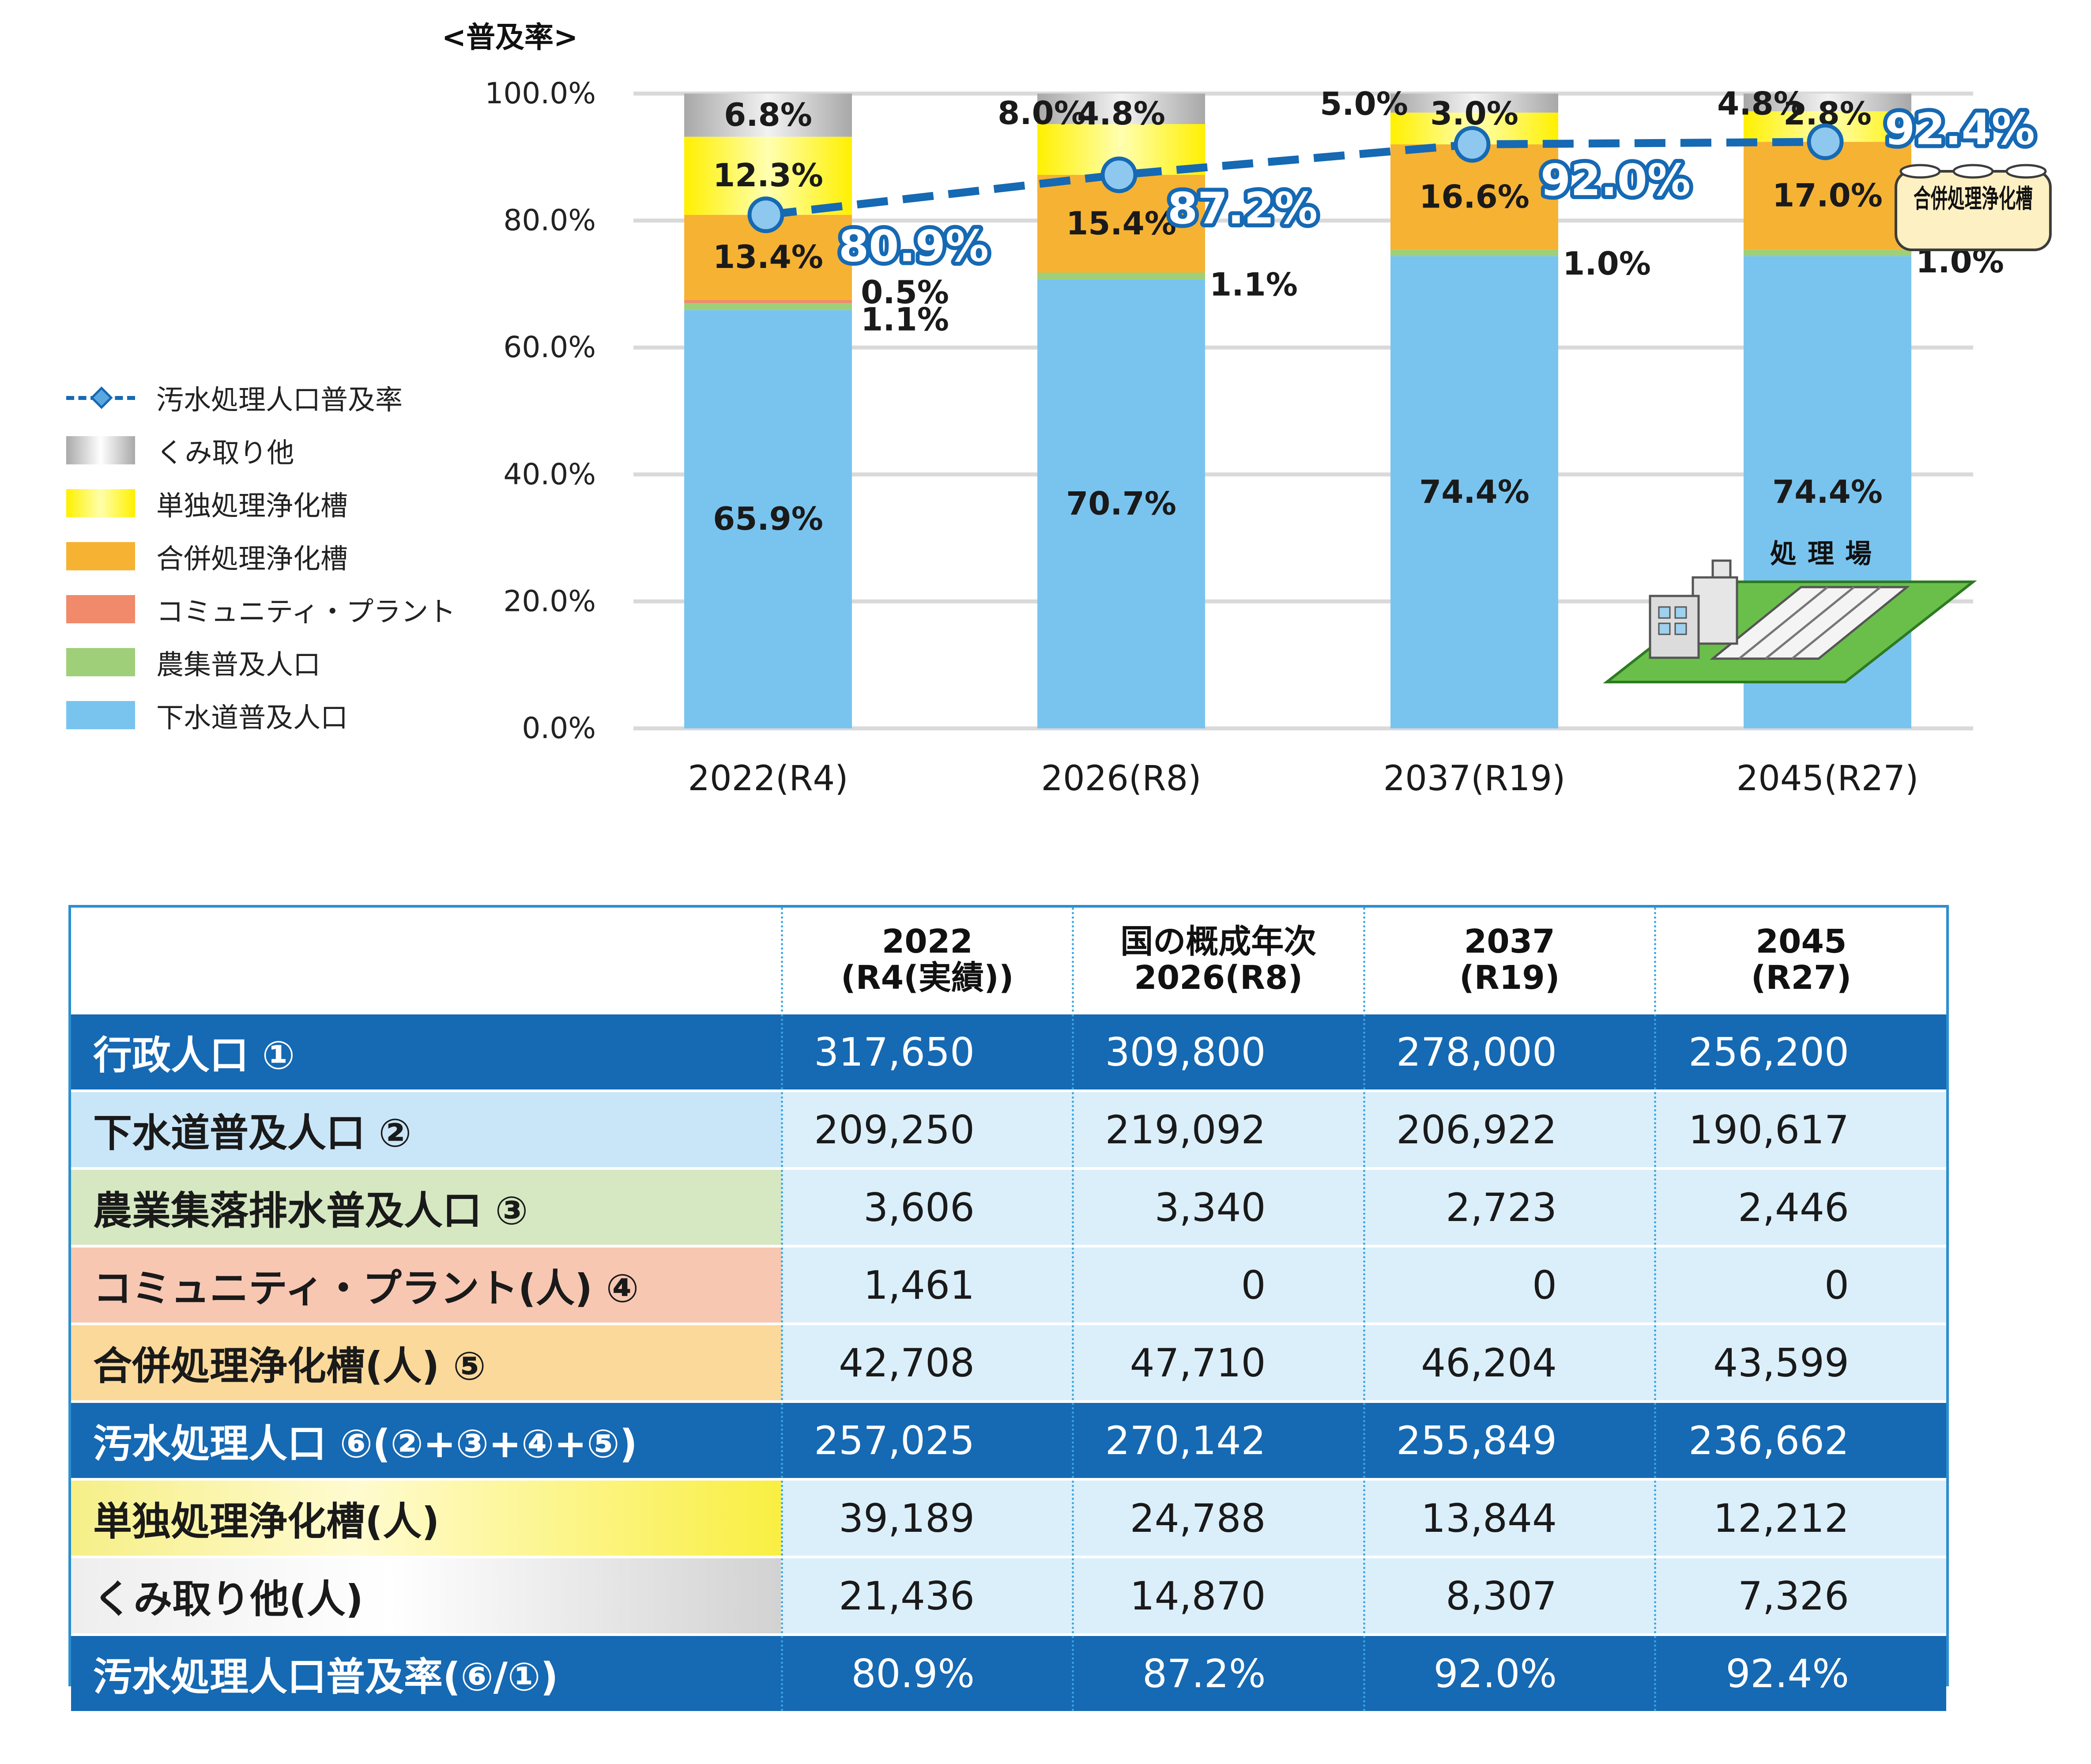  I want to click on table-cell: 42,708, so click(926, 1362).